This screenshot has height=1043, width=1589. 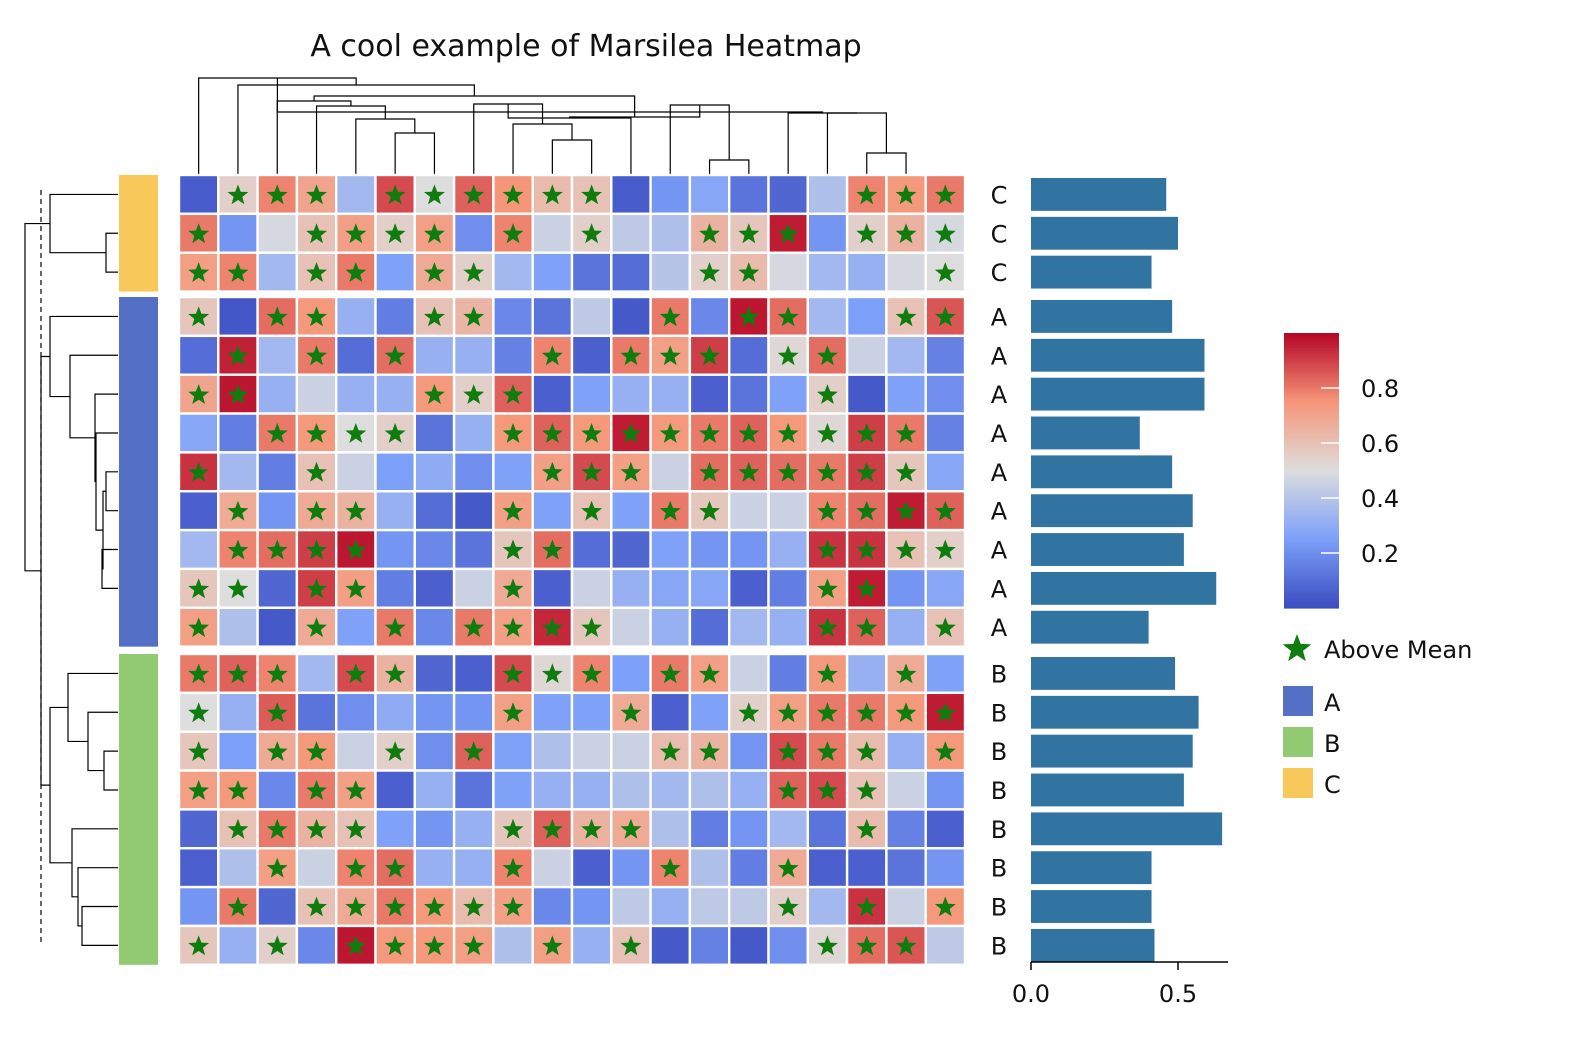 What do you see at coordinates (1377, 716) in the screenshot?
I see `legend: Above Mean ABC` at bounding box center [1377, 716].